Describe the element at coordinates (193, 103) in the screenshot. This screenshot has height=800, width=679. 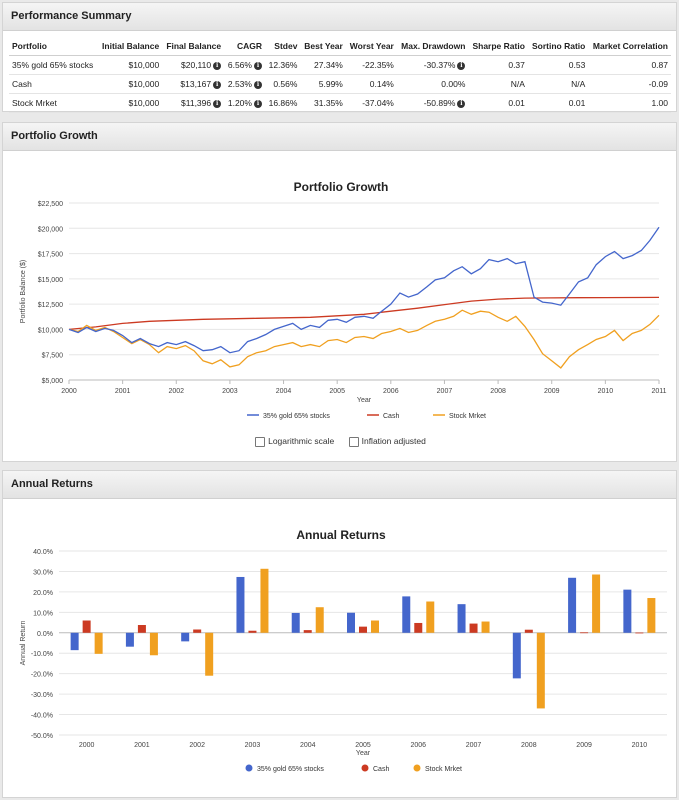
I see `cell-final: $11,396 i` at that location.